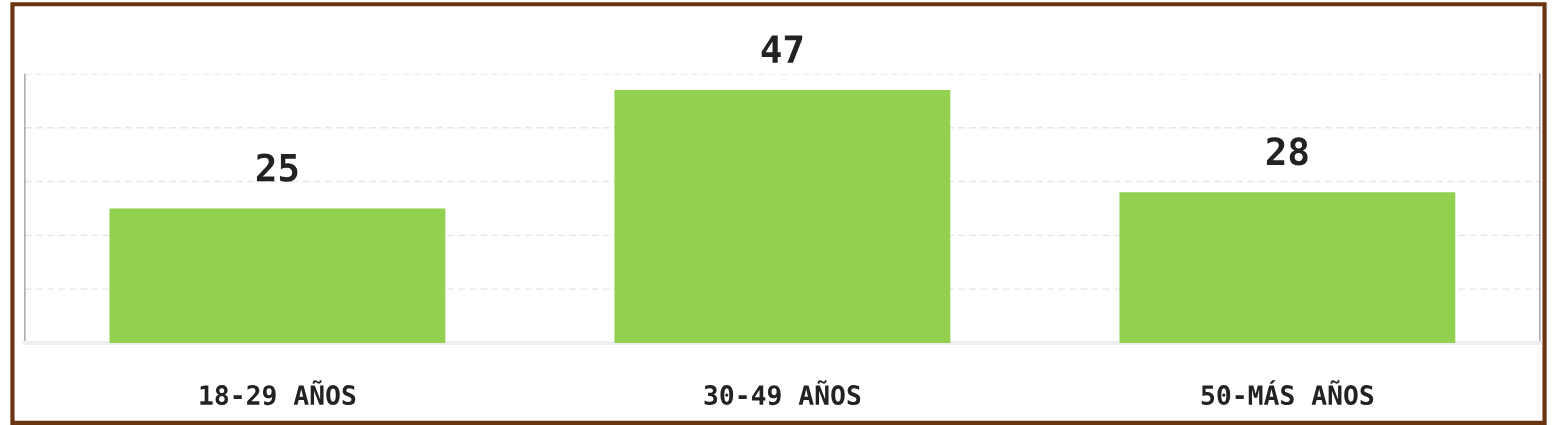  What do you see at coordinates (1287, 393) in the screenshot?
I see `x-tick-label: 50-MÁS AÑOS` at bounding box center [1287, 393].